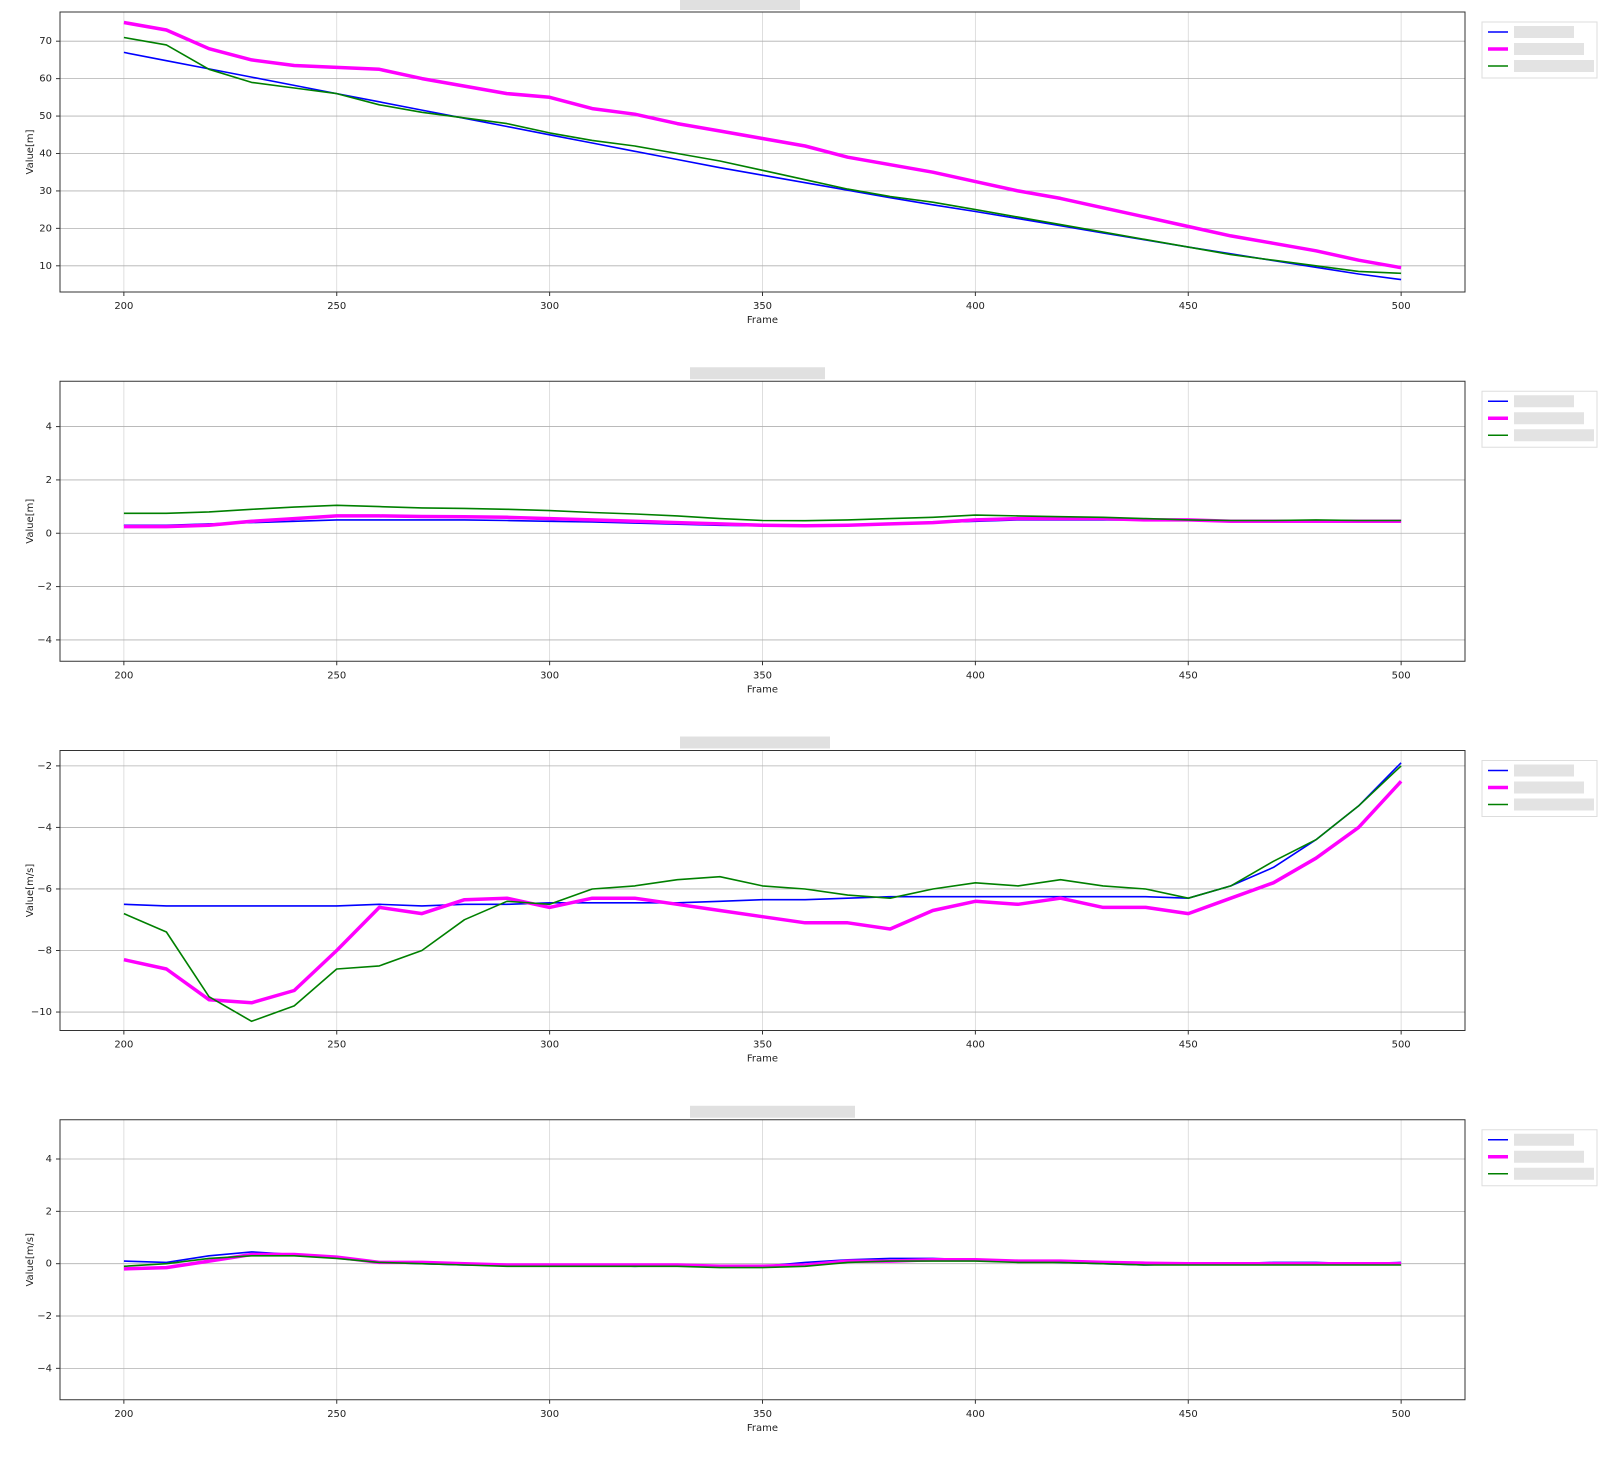 The image size is (1615, 1477). Describe the element at coordinates (45, 41) in the screenshot. I see `y-tick-label: 70` at that location.